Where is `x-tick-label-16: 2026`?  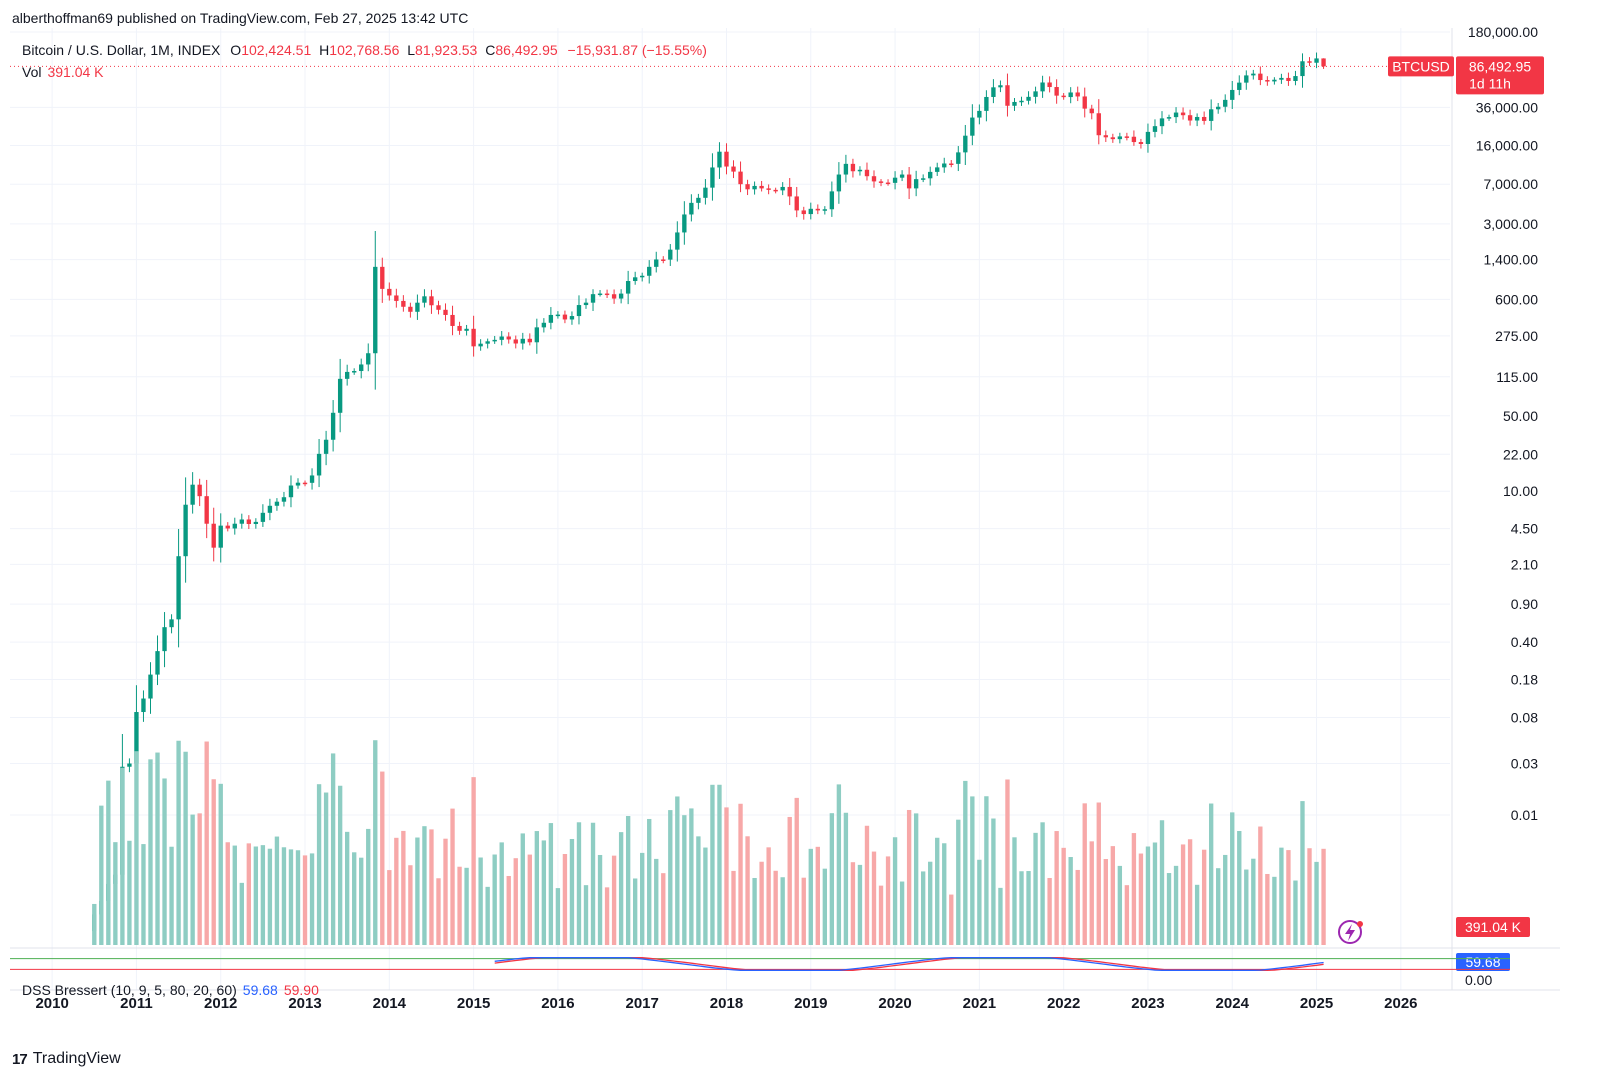
x-tick-label-16: 2026 is located at coordinates (1400, 1003).